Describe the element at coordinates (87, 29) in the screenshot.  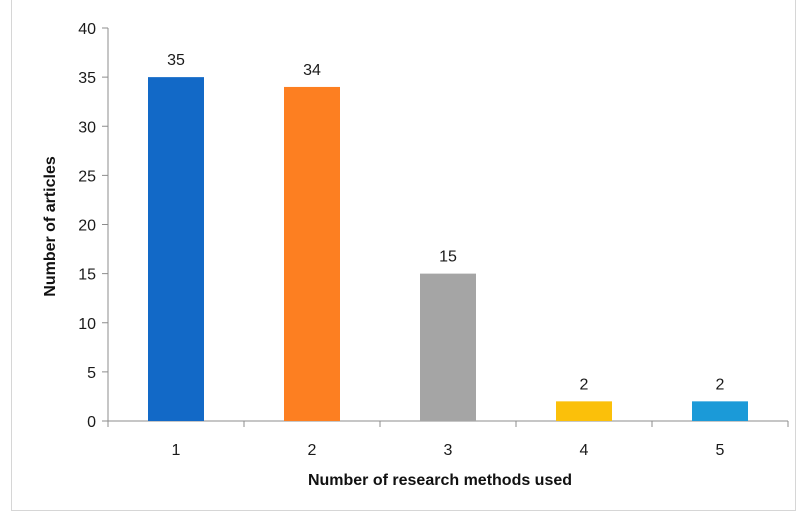
I see `y-tick-label: 40` at that location.